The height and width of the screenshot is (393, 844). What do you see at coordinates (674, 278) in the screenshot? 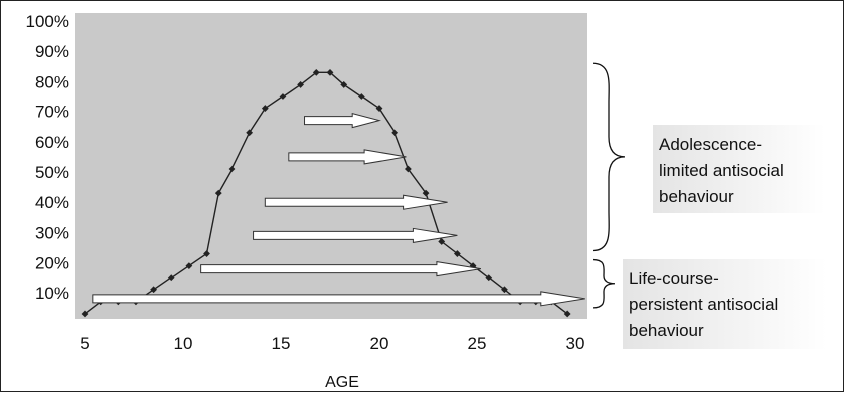
I see `callout-label: Life-course-` at bounding box center [674, 278].